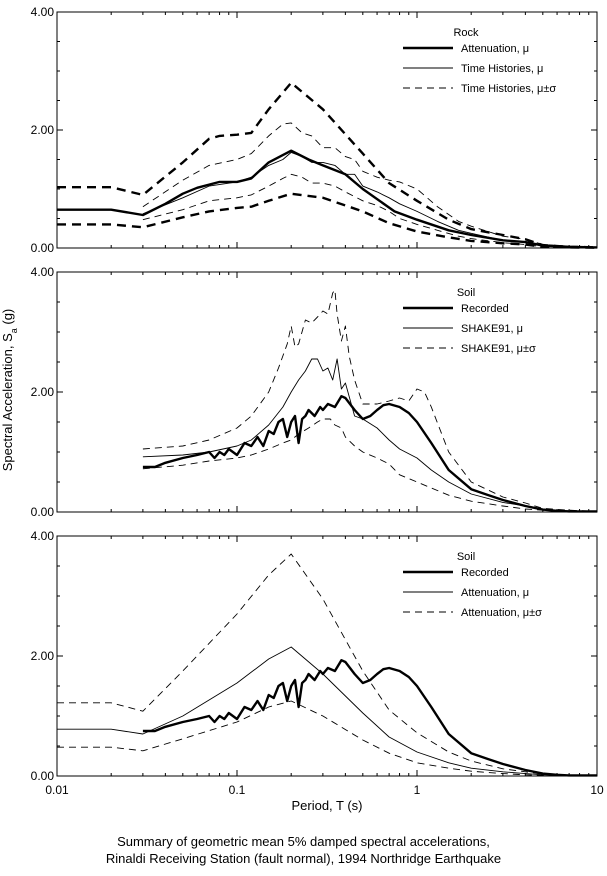  I want to click on legend-title: Rock, so click(466, 33).